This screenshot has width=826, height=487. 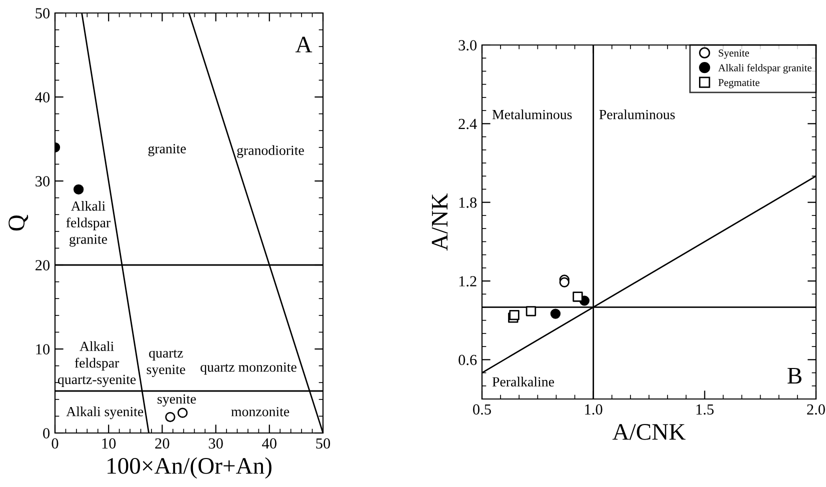 I want to click on legend-label: Alkali feldspar granite, so click(x=765, y=69).